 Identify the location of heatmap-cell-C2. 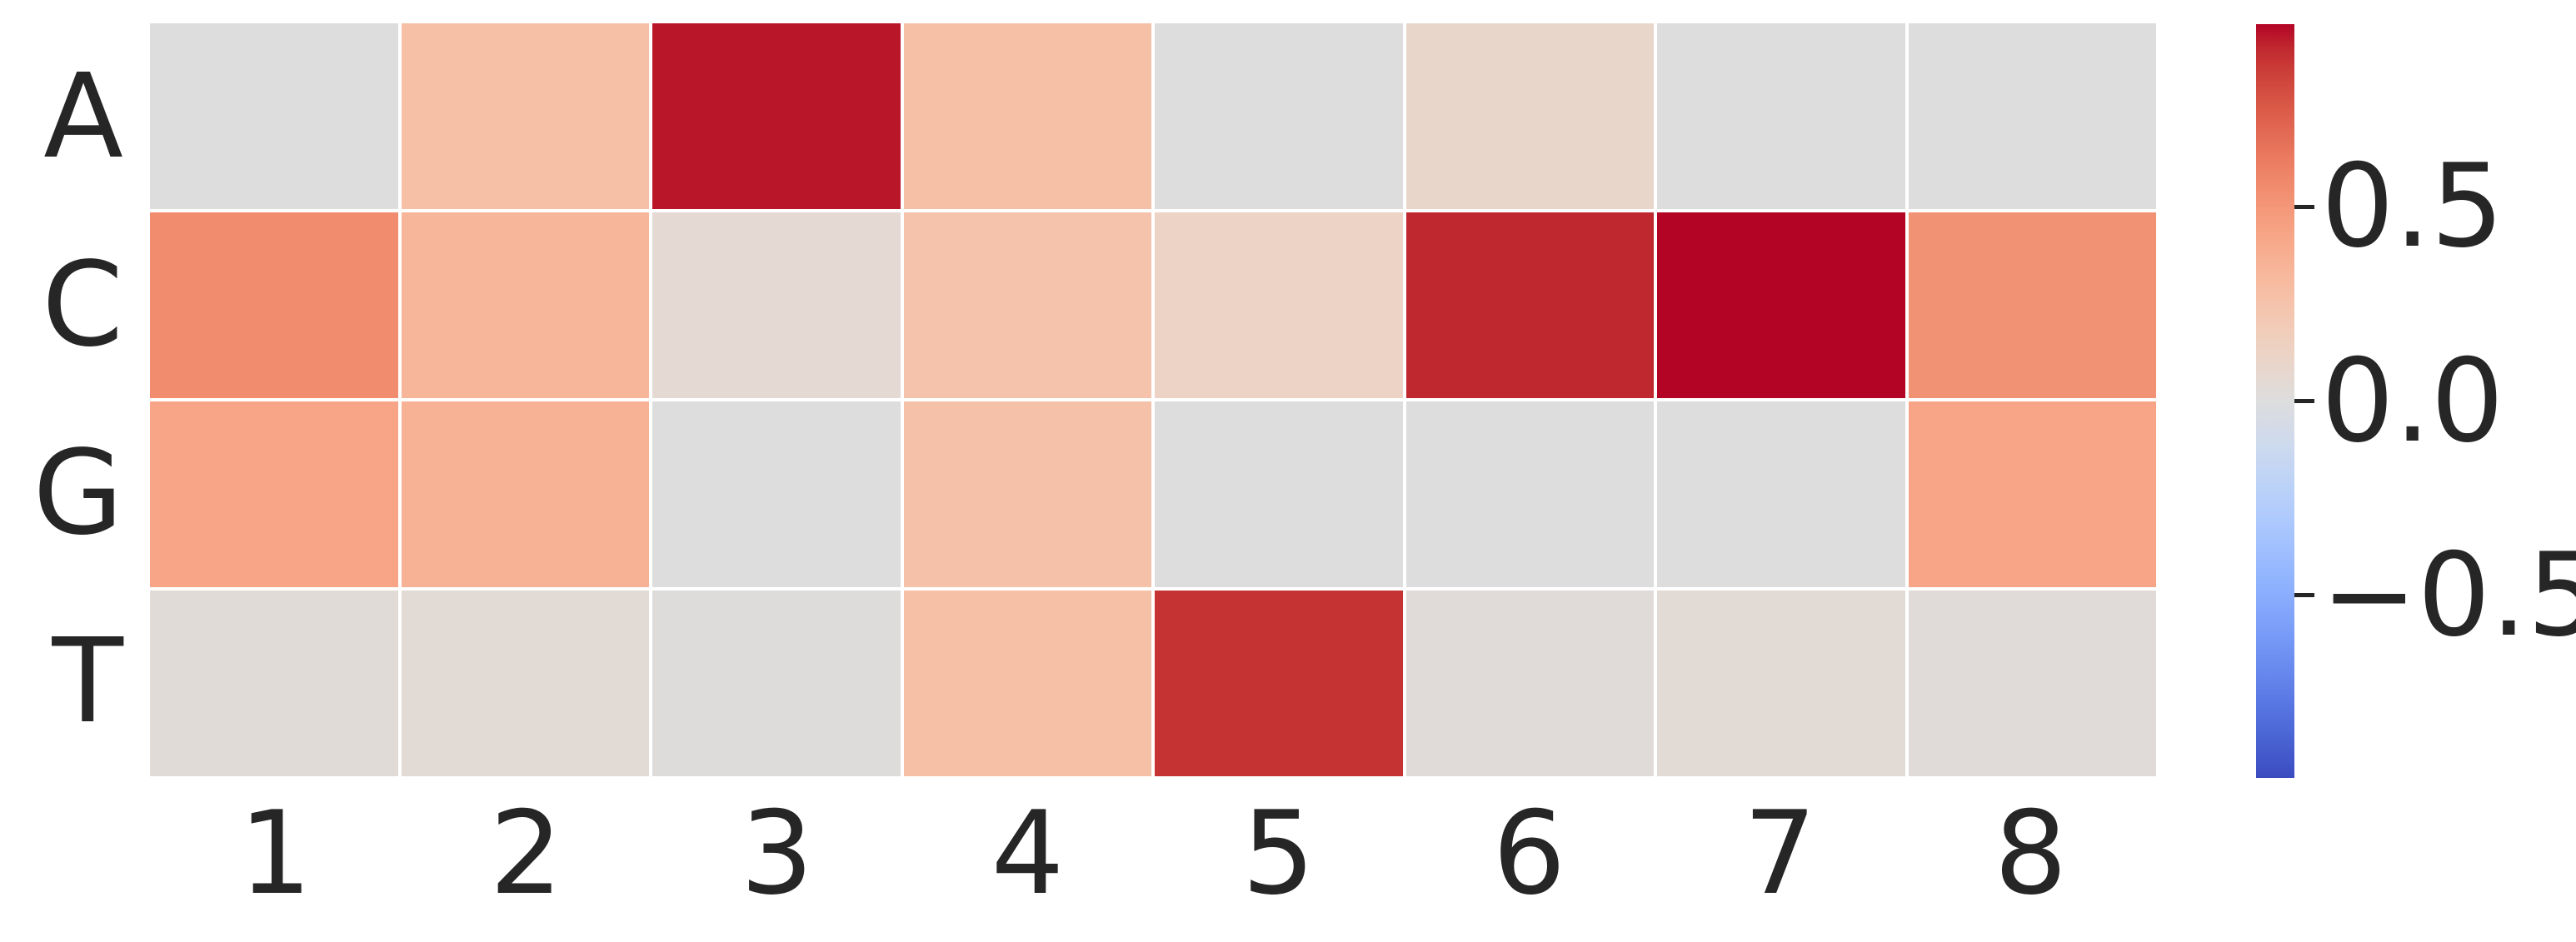
(525, 305).